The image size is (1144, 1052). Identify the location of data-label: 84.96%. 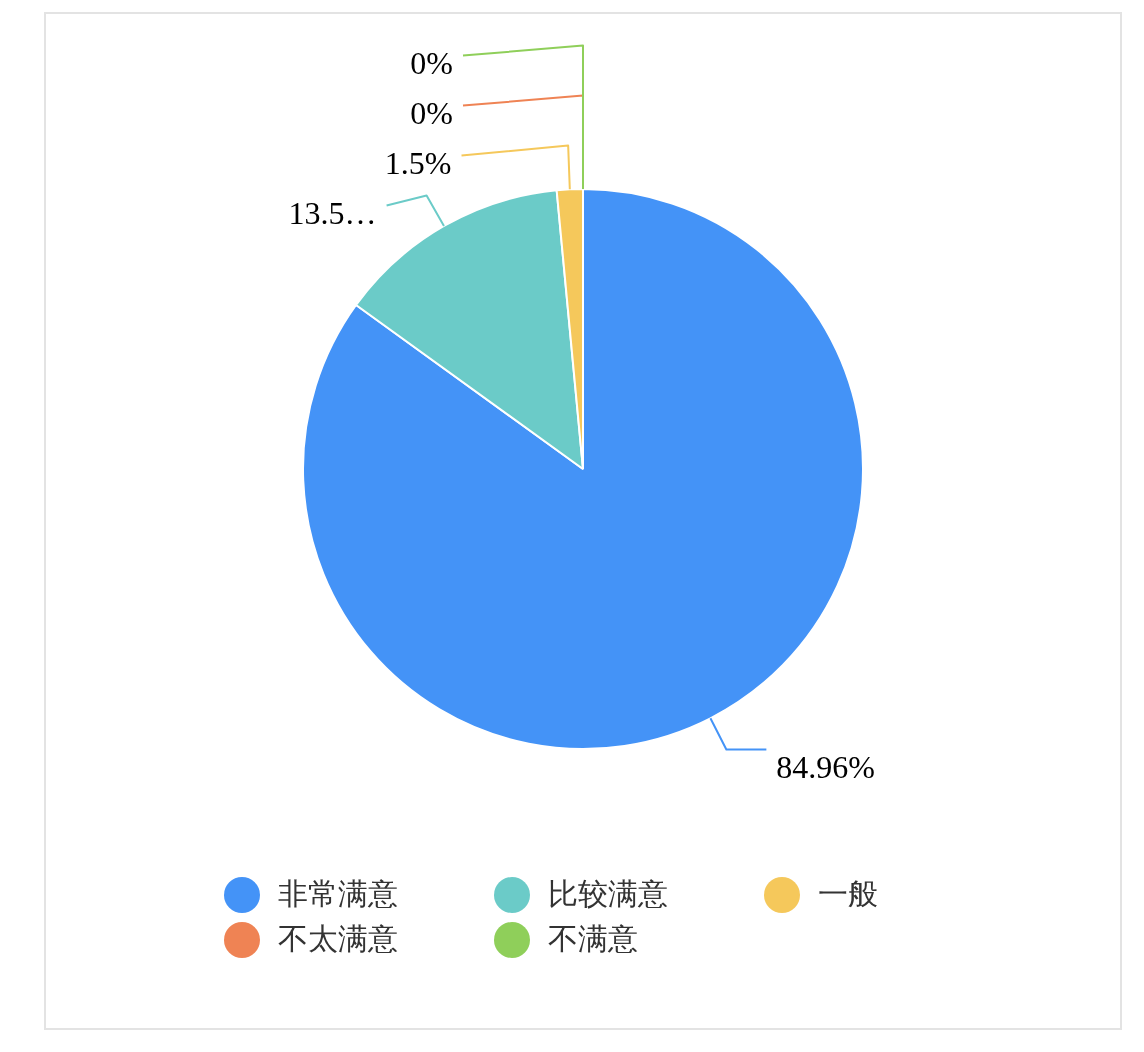
(826, 766).